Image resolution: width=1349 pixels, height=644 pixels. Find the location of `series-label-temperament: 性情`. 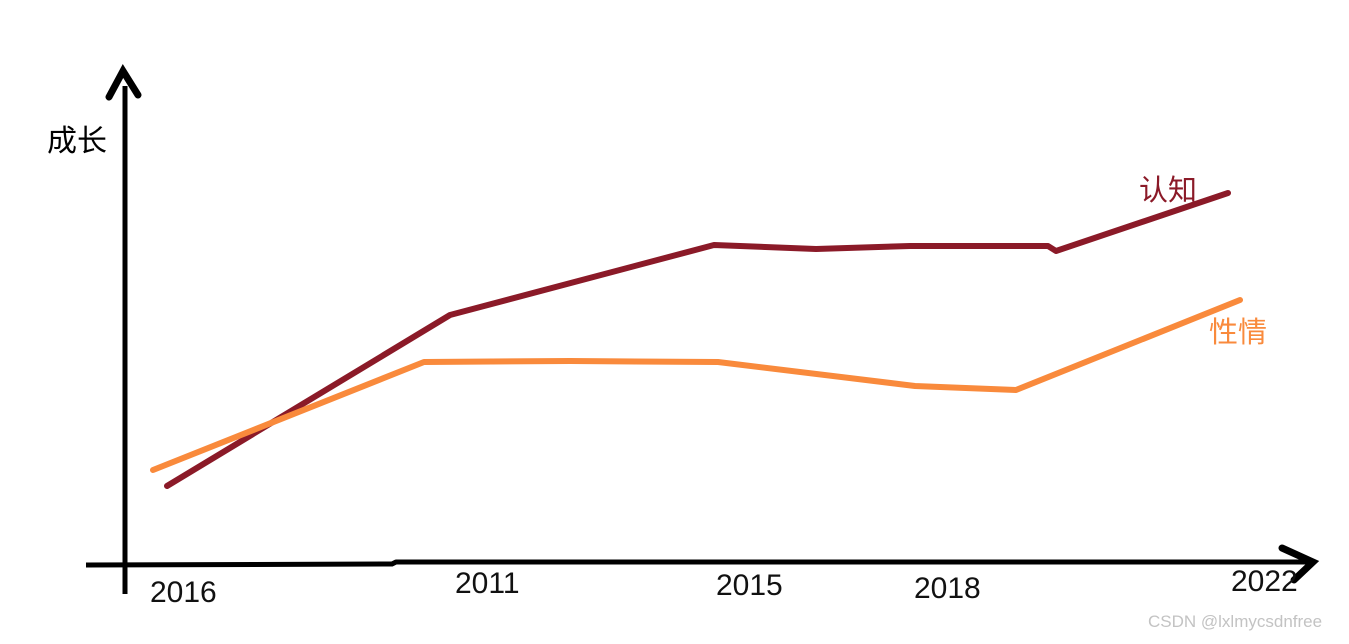

series-label-temperament: 性情 is located at coordinates (1238, 333).